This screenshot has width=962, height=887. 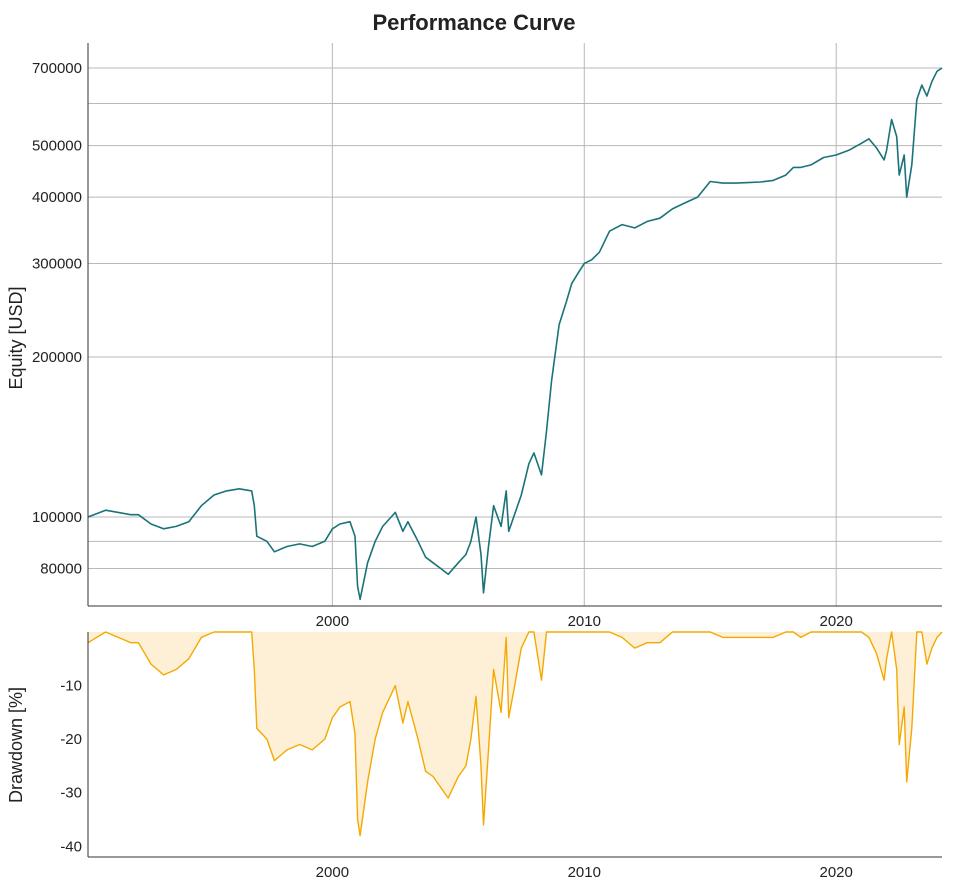 I want to click on equity-y-tick-label: 100000, so click(x=57, y=517).